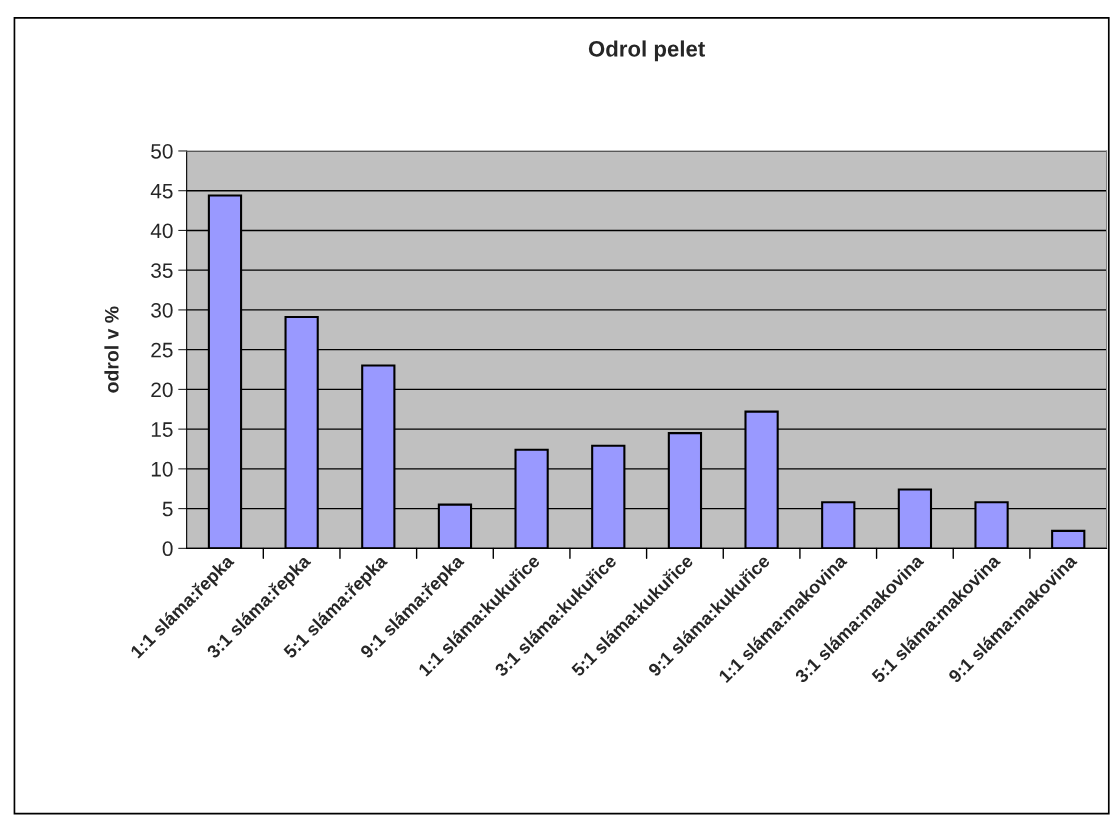 The height and width of the screenshot is (816, 1111). What do you see at coordinates (162, 469) in the screenshot?
I see `y-tick-label: 10` at bounding box center [162, 469].